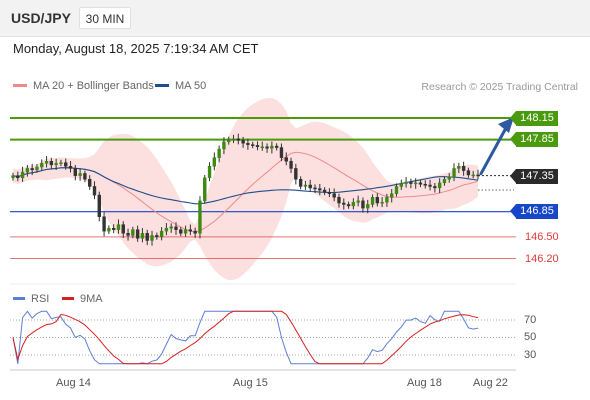 This screenshot has height=400, width=590. I want to click on current-price-tag: 147.35, so click(534, 176).